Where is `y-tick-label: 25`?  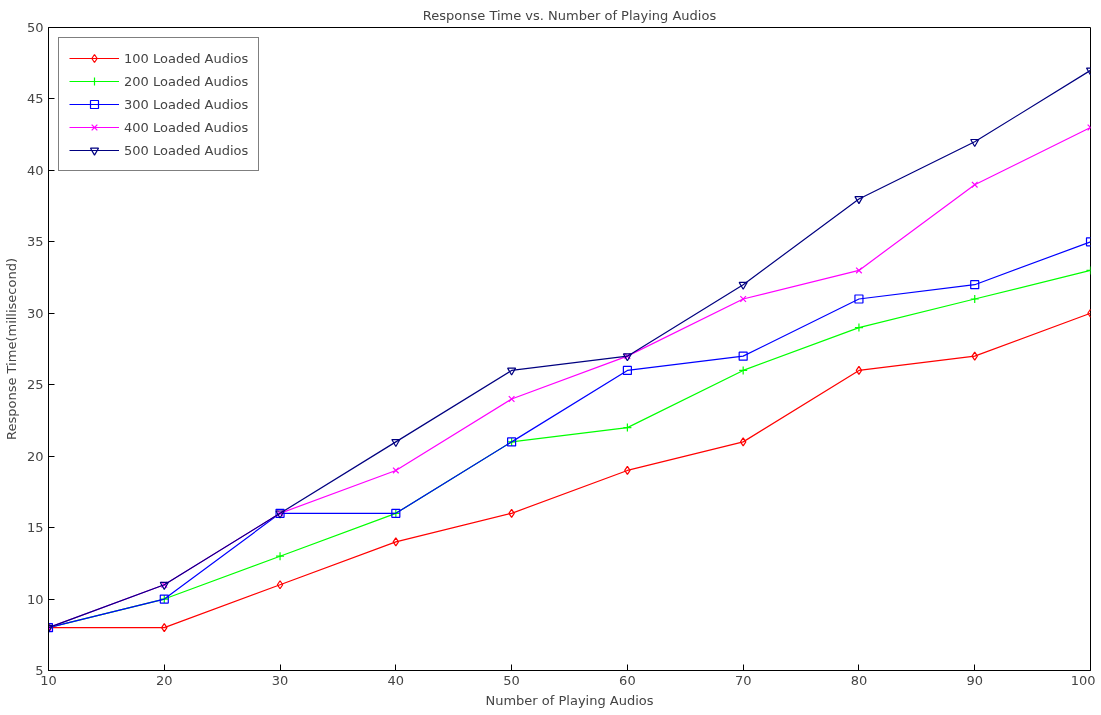
y-tick-label: 25 is located at coordinates (35, 385).